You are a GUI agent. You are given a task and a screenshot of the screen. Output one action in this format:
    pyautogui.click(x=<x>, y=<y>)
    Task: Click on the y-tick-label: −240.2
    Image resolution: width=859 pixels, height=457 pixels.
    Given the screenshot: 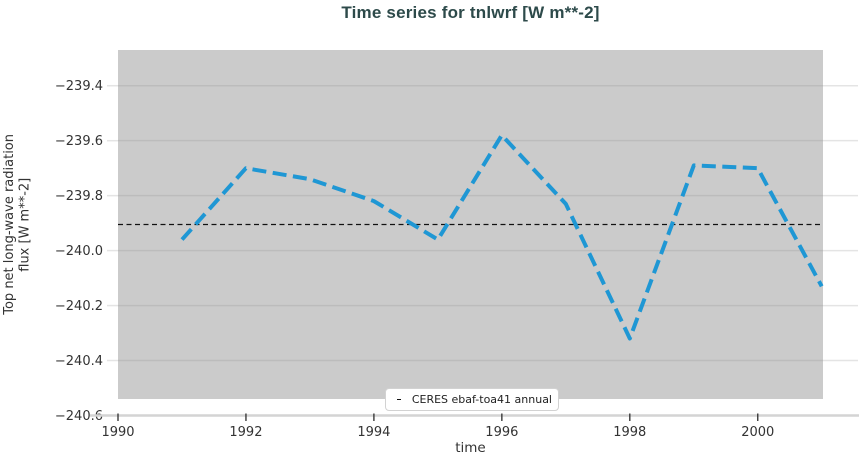 What is the action you would take?
    pyautogui.click(x=79, y=306)
    